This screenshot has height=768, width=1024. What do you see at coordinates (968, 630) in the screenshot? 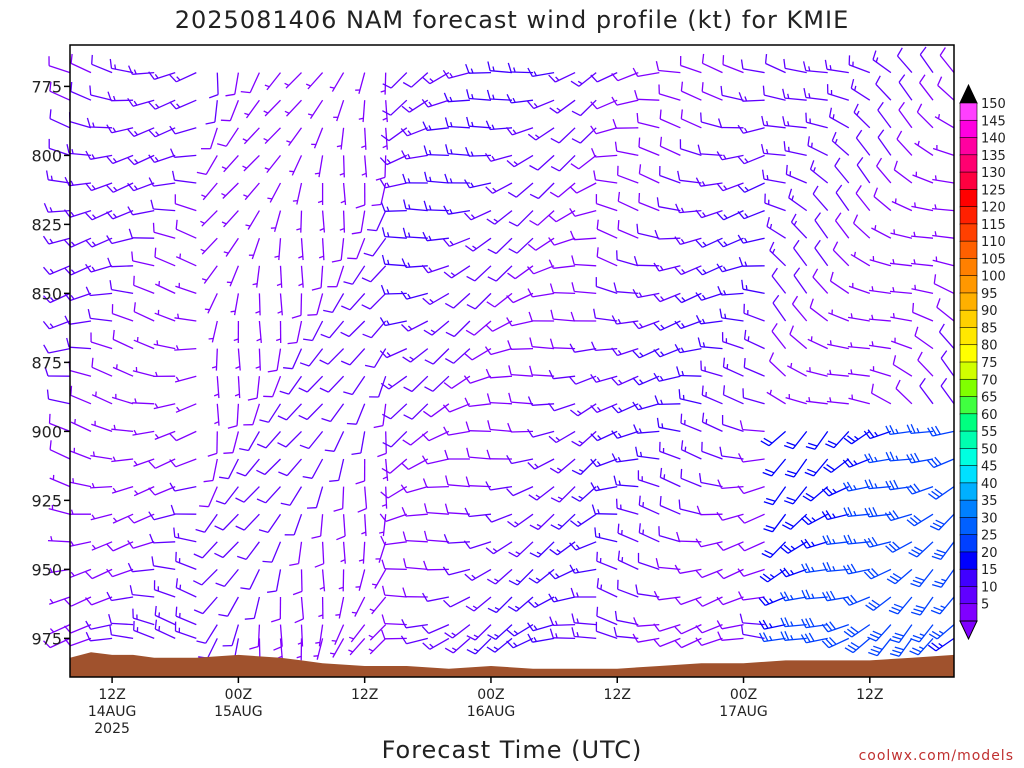
I see `colorbar-bottom-arrow` at bounding box center [968, 630].